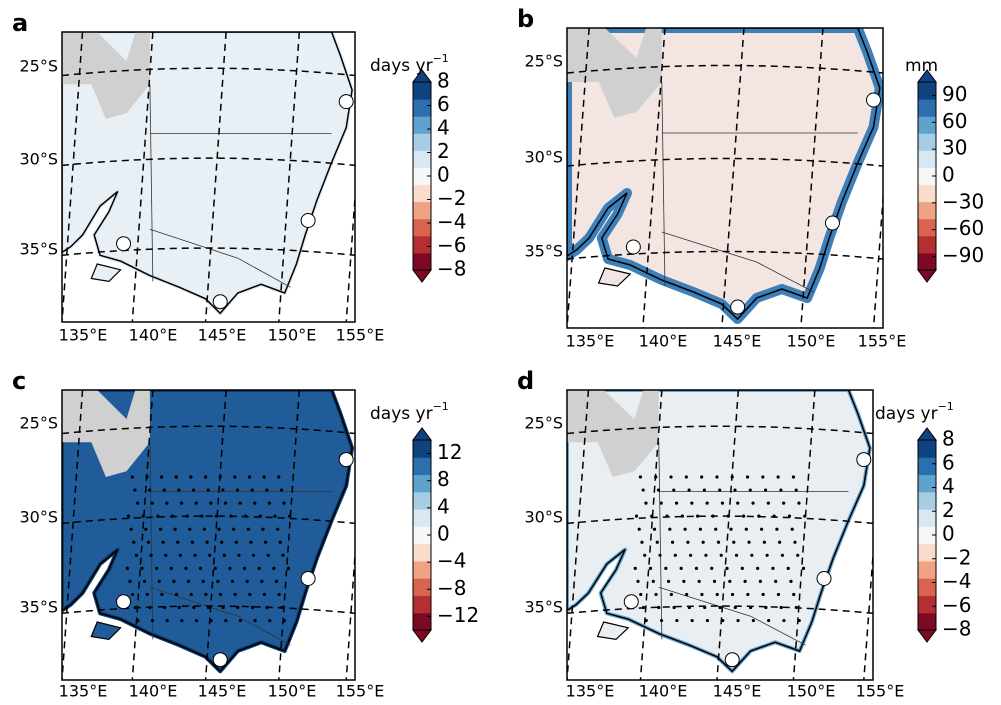  I want to click on colorbar-tick-label: 30, so click(954, 148).